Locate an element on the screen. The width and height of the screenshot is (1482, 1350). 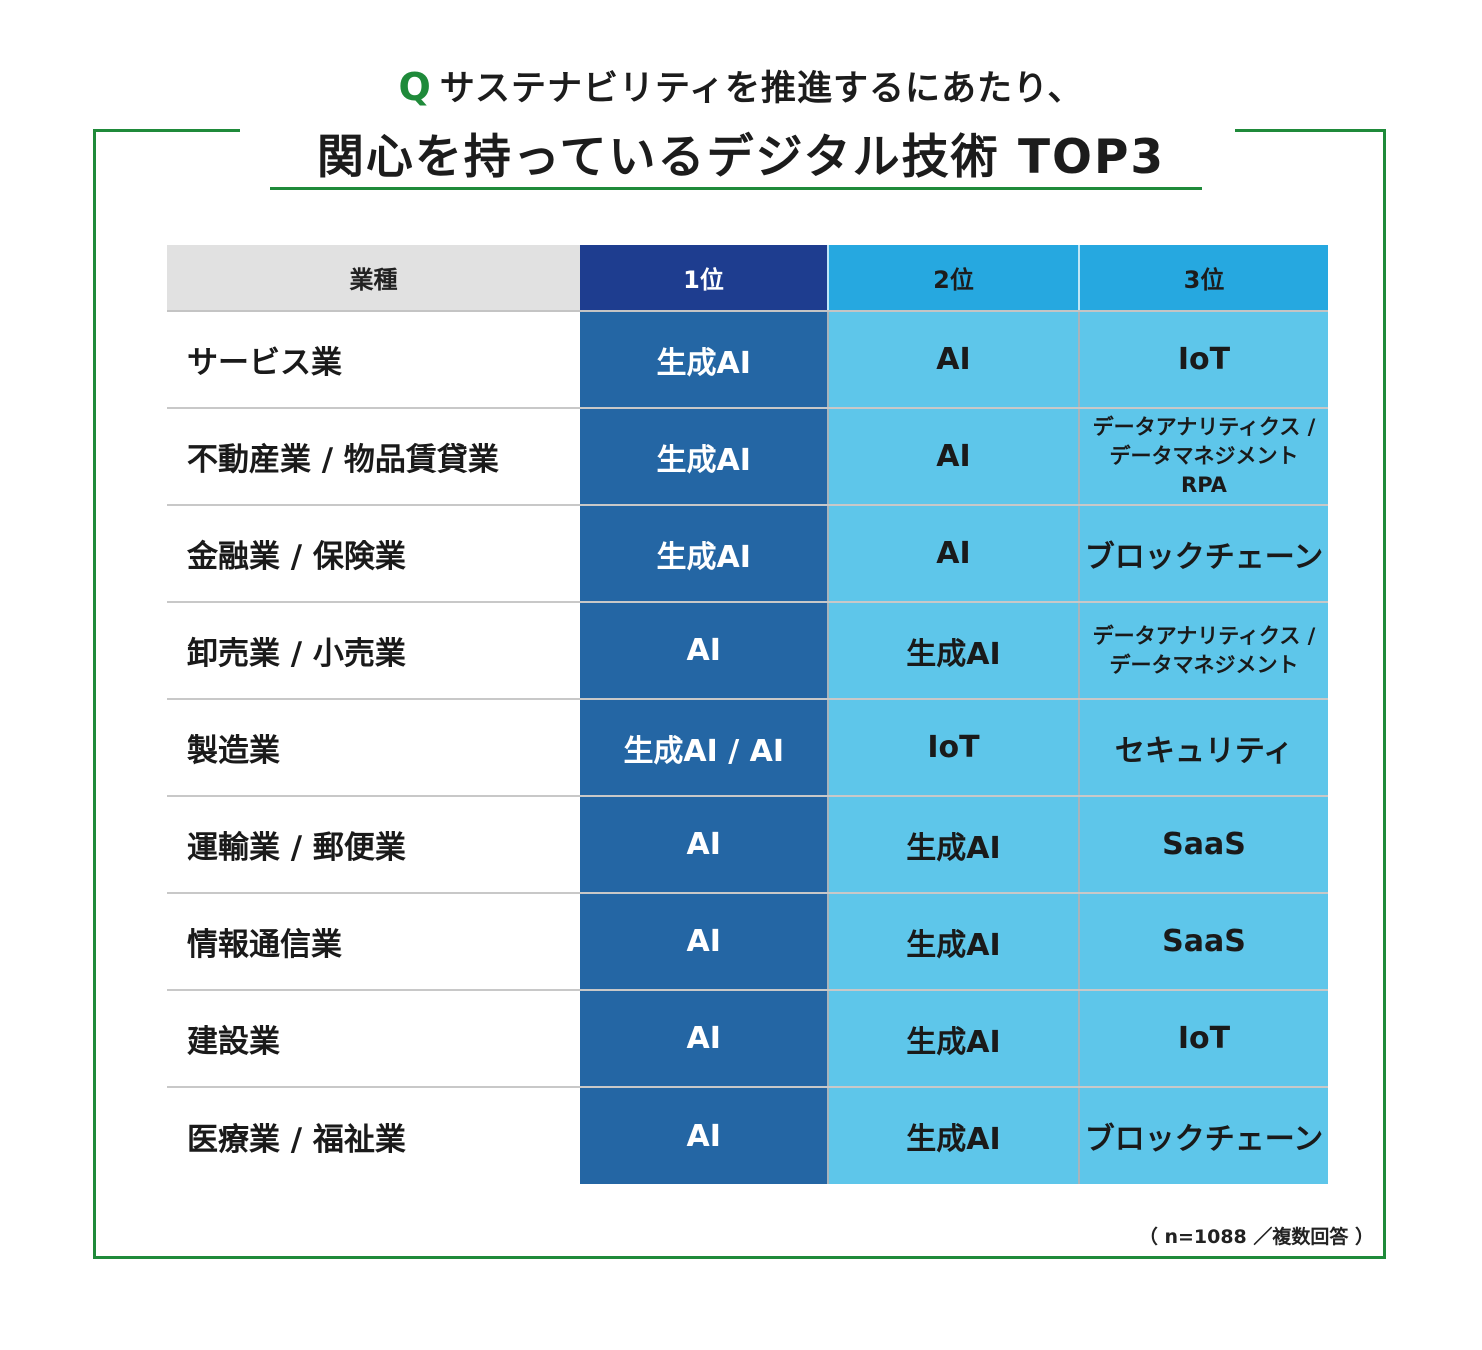
table-row: 医療業 / 福祉業 AI 生成AI ブロックチェーン is located at coordinates (747, 1135).